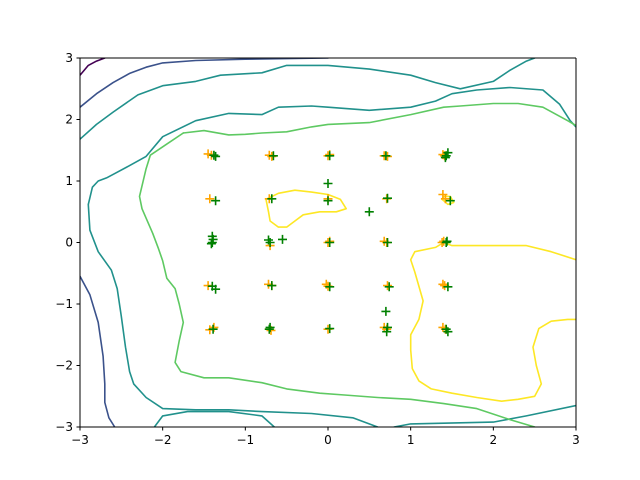 This screenshot has width=640, height=480. Describe the element at coordinates (80, 440) in the screenshot. I see `x-tick-label: −3` at that location.